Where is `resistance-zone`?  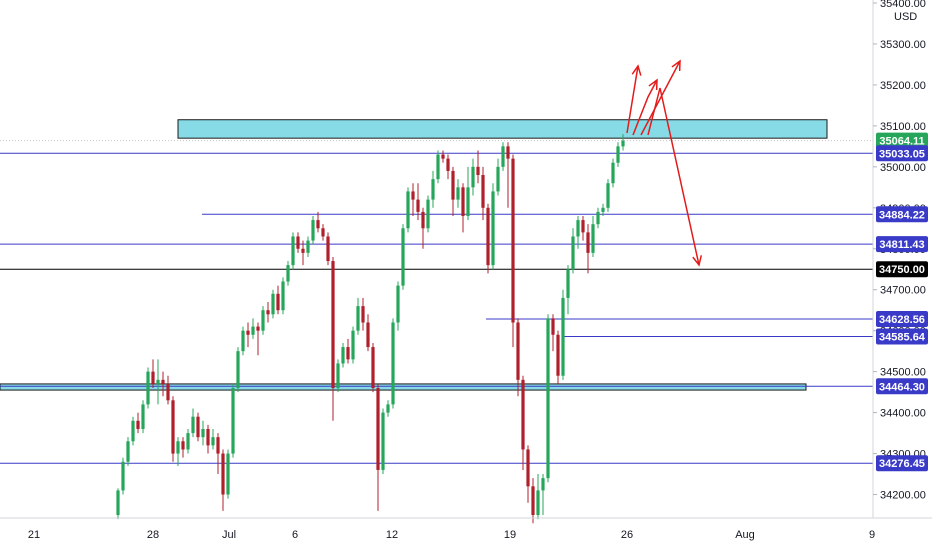
resistance-zone is located at coordinates (502, 129).